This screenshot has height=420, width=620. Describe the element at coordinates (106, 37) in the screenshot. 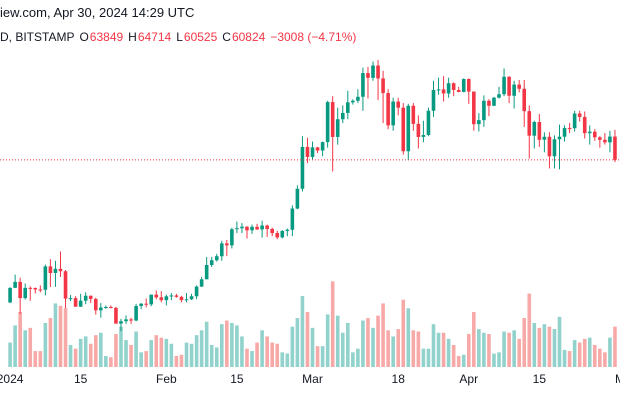

I see `ohlc-value: 63849` at that location.